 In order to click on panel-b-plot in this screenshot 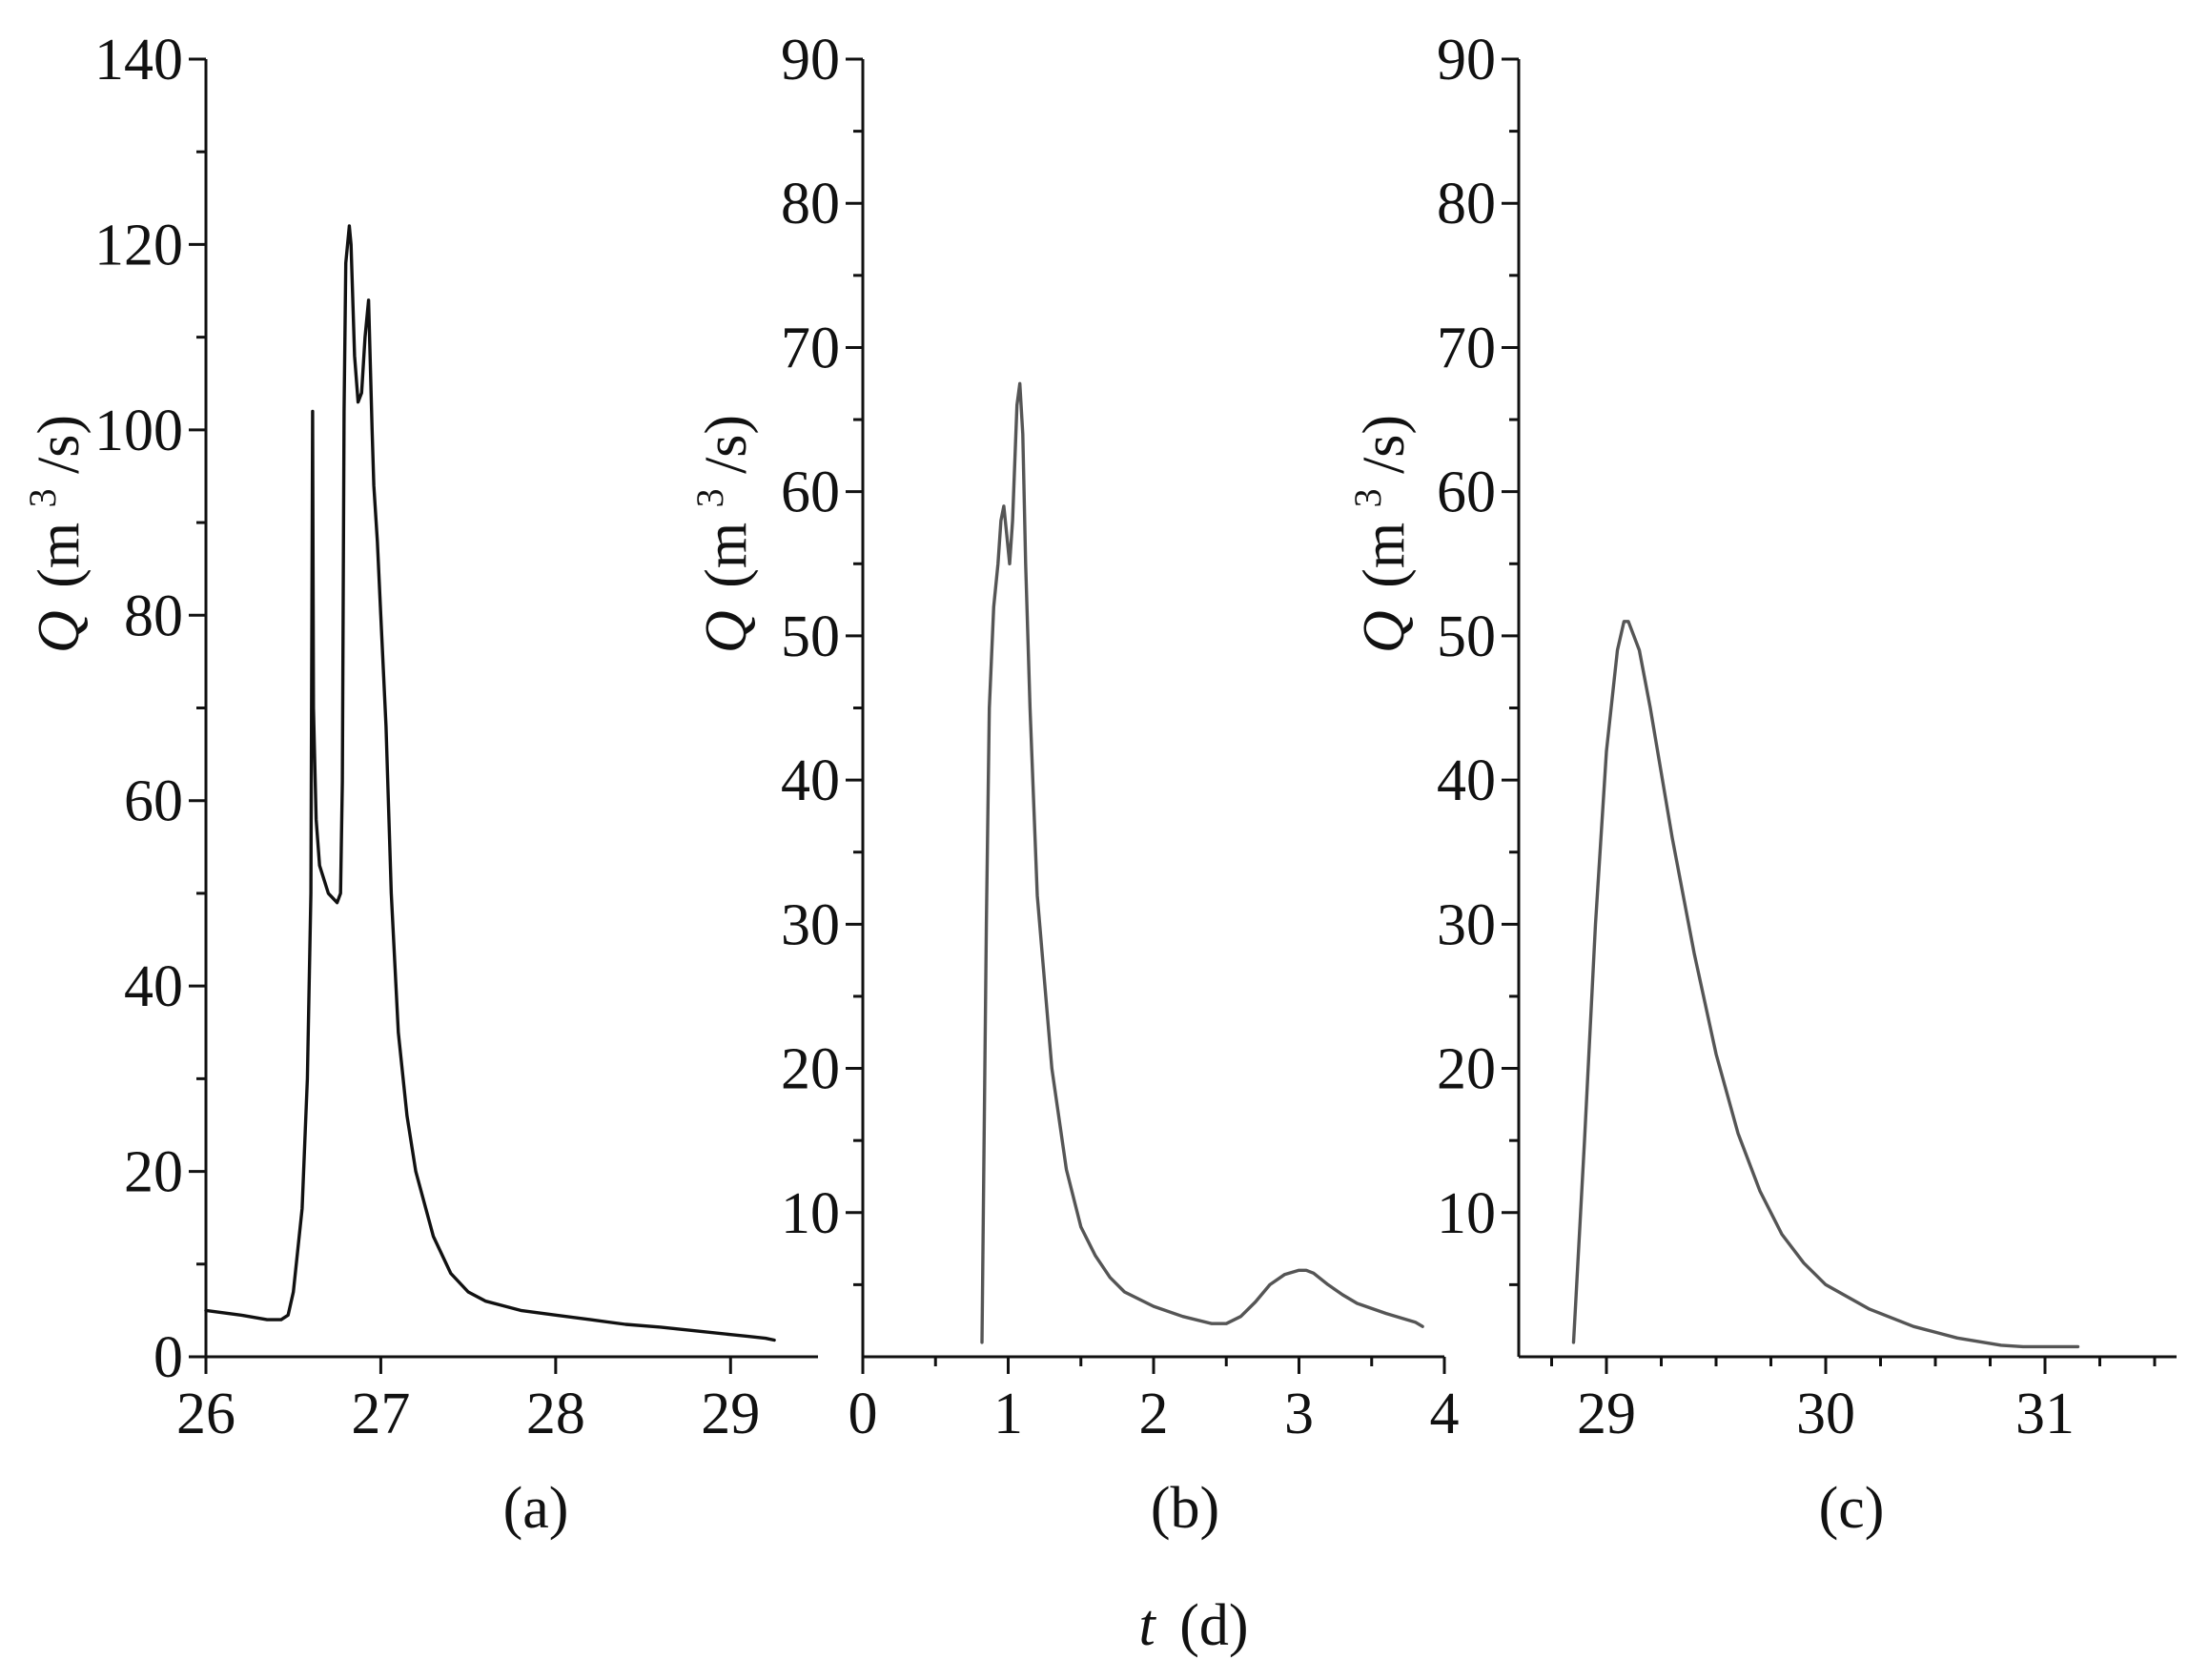, I will do `click(1202, 862)`.